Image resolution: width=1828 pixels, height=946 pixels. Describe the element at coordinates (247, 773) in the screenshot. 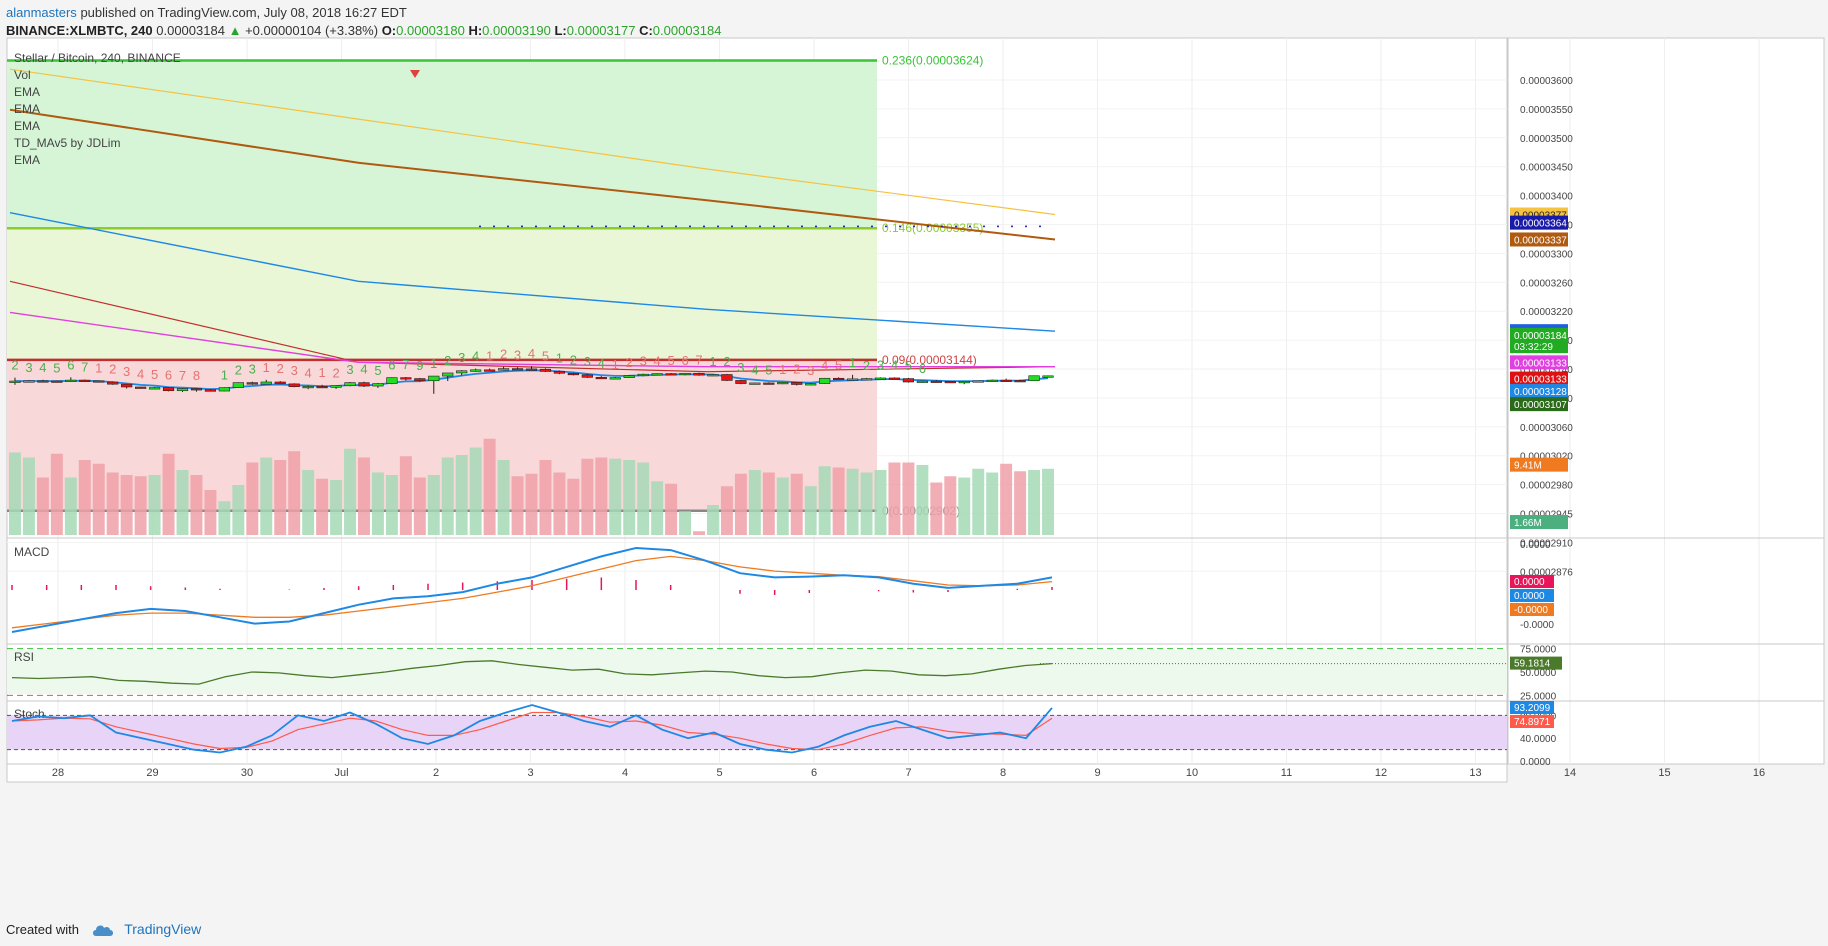

I see `x-tick-label: 30` at that location.